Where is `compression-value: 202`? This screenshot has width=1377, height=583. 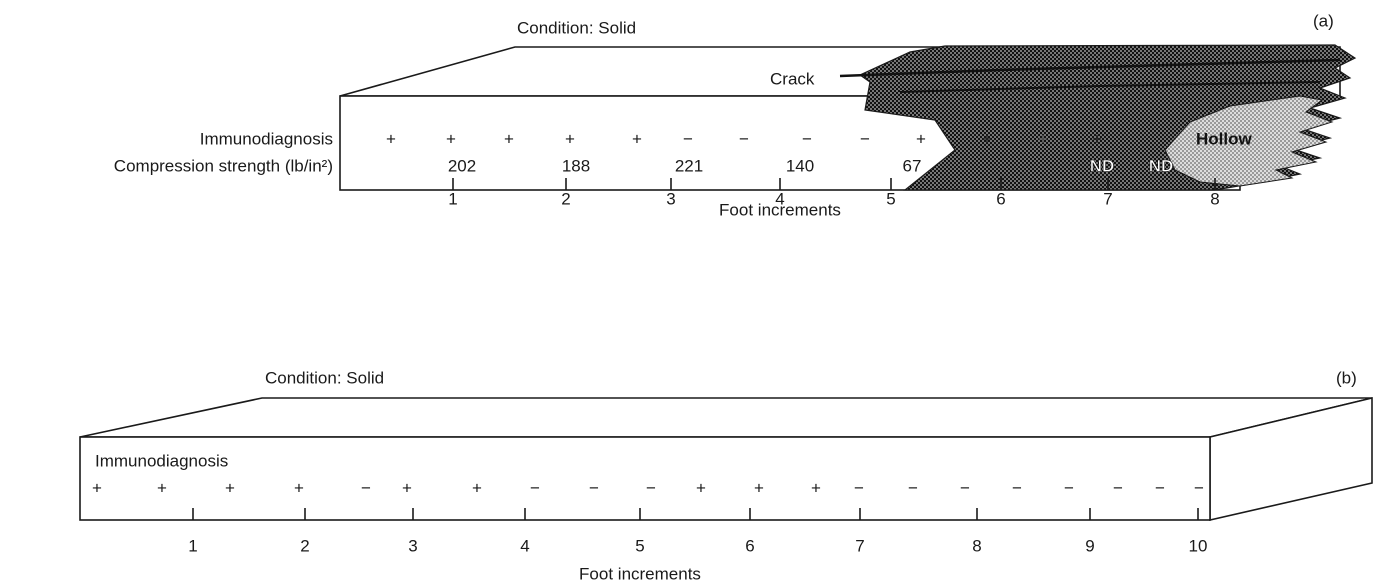 compression-value: 202 is located at coordinates (462, 165).